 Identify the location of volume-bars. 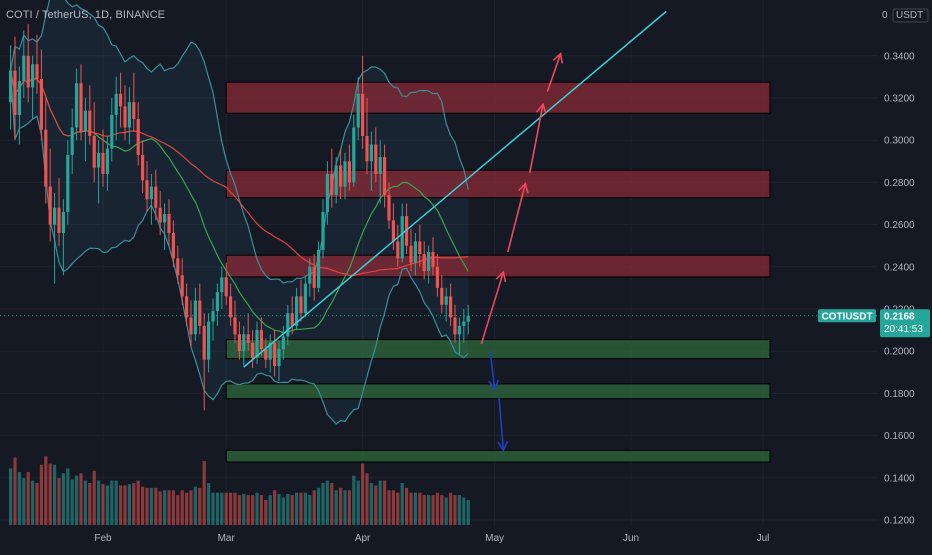
(239, 490).